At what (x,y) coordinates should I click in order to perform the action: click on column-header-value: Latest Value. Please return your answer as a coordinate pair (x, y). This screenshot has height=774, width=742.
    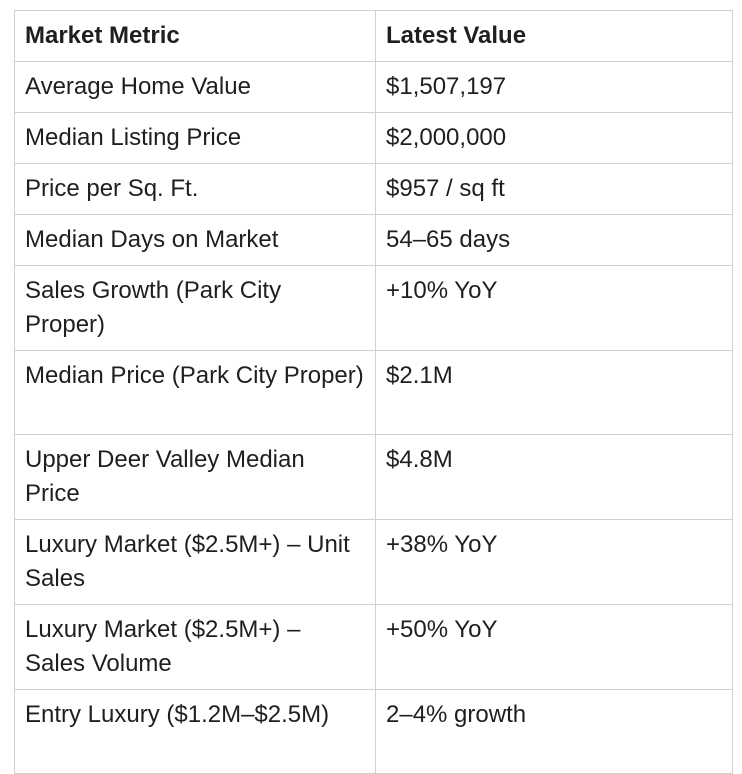
    Looking at the image, I should click on (554, 36).